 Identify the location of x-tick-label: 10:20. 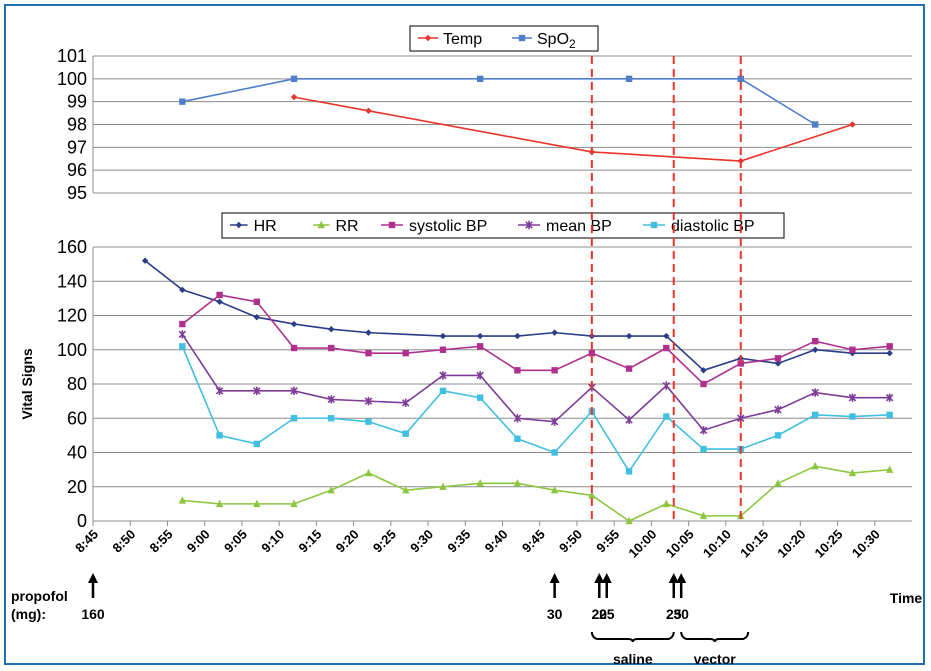
(791, 544).